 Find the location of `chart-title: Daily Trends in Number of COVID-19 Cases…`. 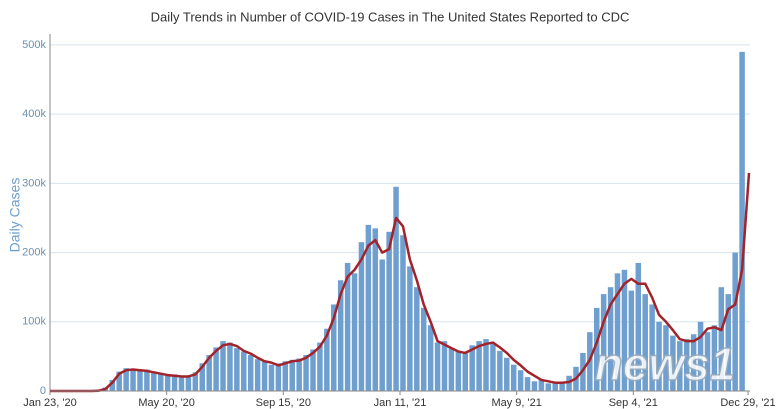

chart-title: Daily Trends in Number of COVID-19 Cases… is located at coordinates (390, 16).